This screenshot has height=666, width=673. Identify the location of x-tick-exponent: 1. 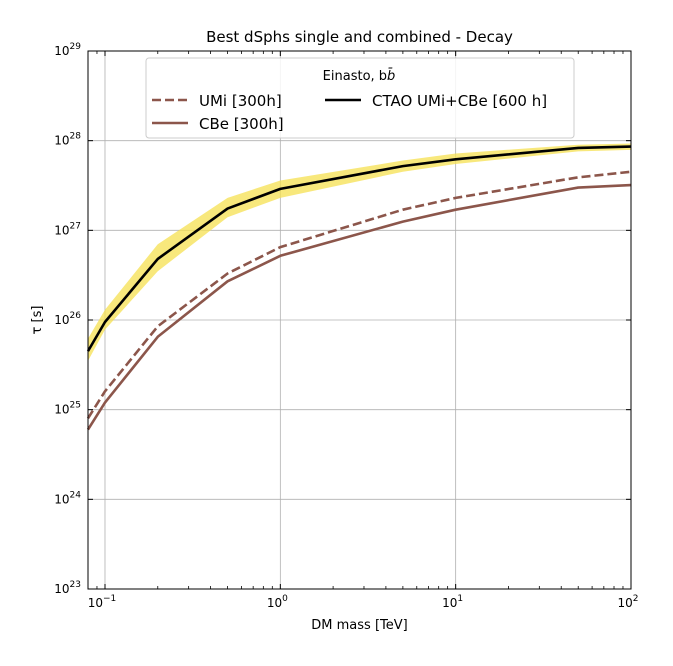
(460, 599).